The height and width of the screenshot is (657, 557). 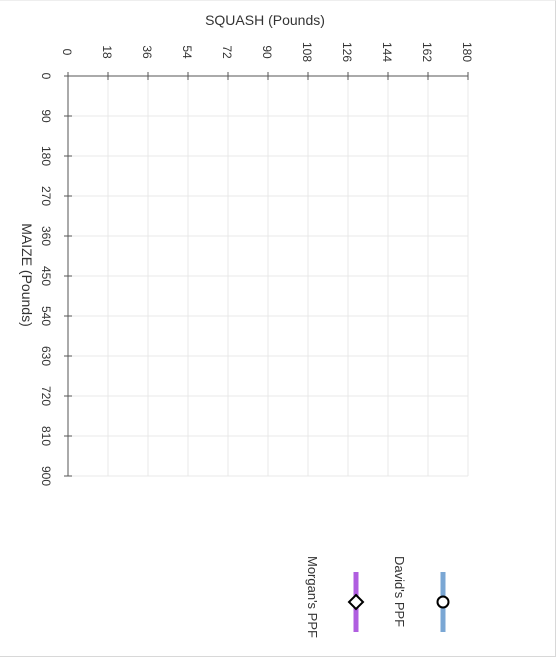 What do you see at coordinates (443, 602) in the screenshot?
I see `legend-marker-circle` at bounding box center [443, 602].